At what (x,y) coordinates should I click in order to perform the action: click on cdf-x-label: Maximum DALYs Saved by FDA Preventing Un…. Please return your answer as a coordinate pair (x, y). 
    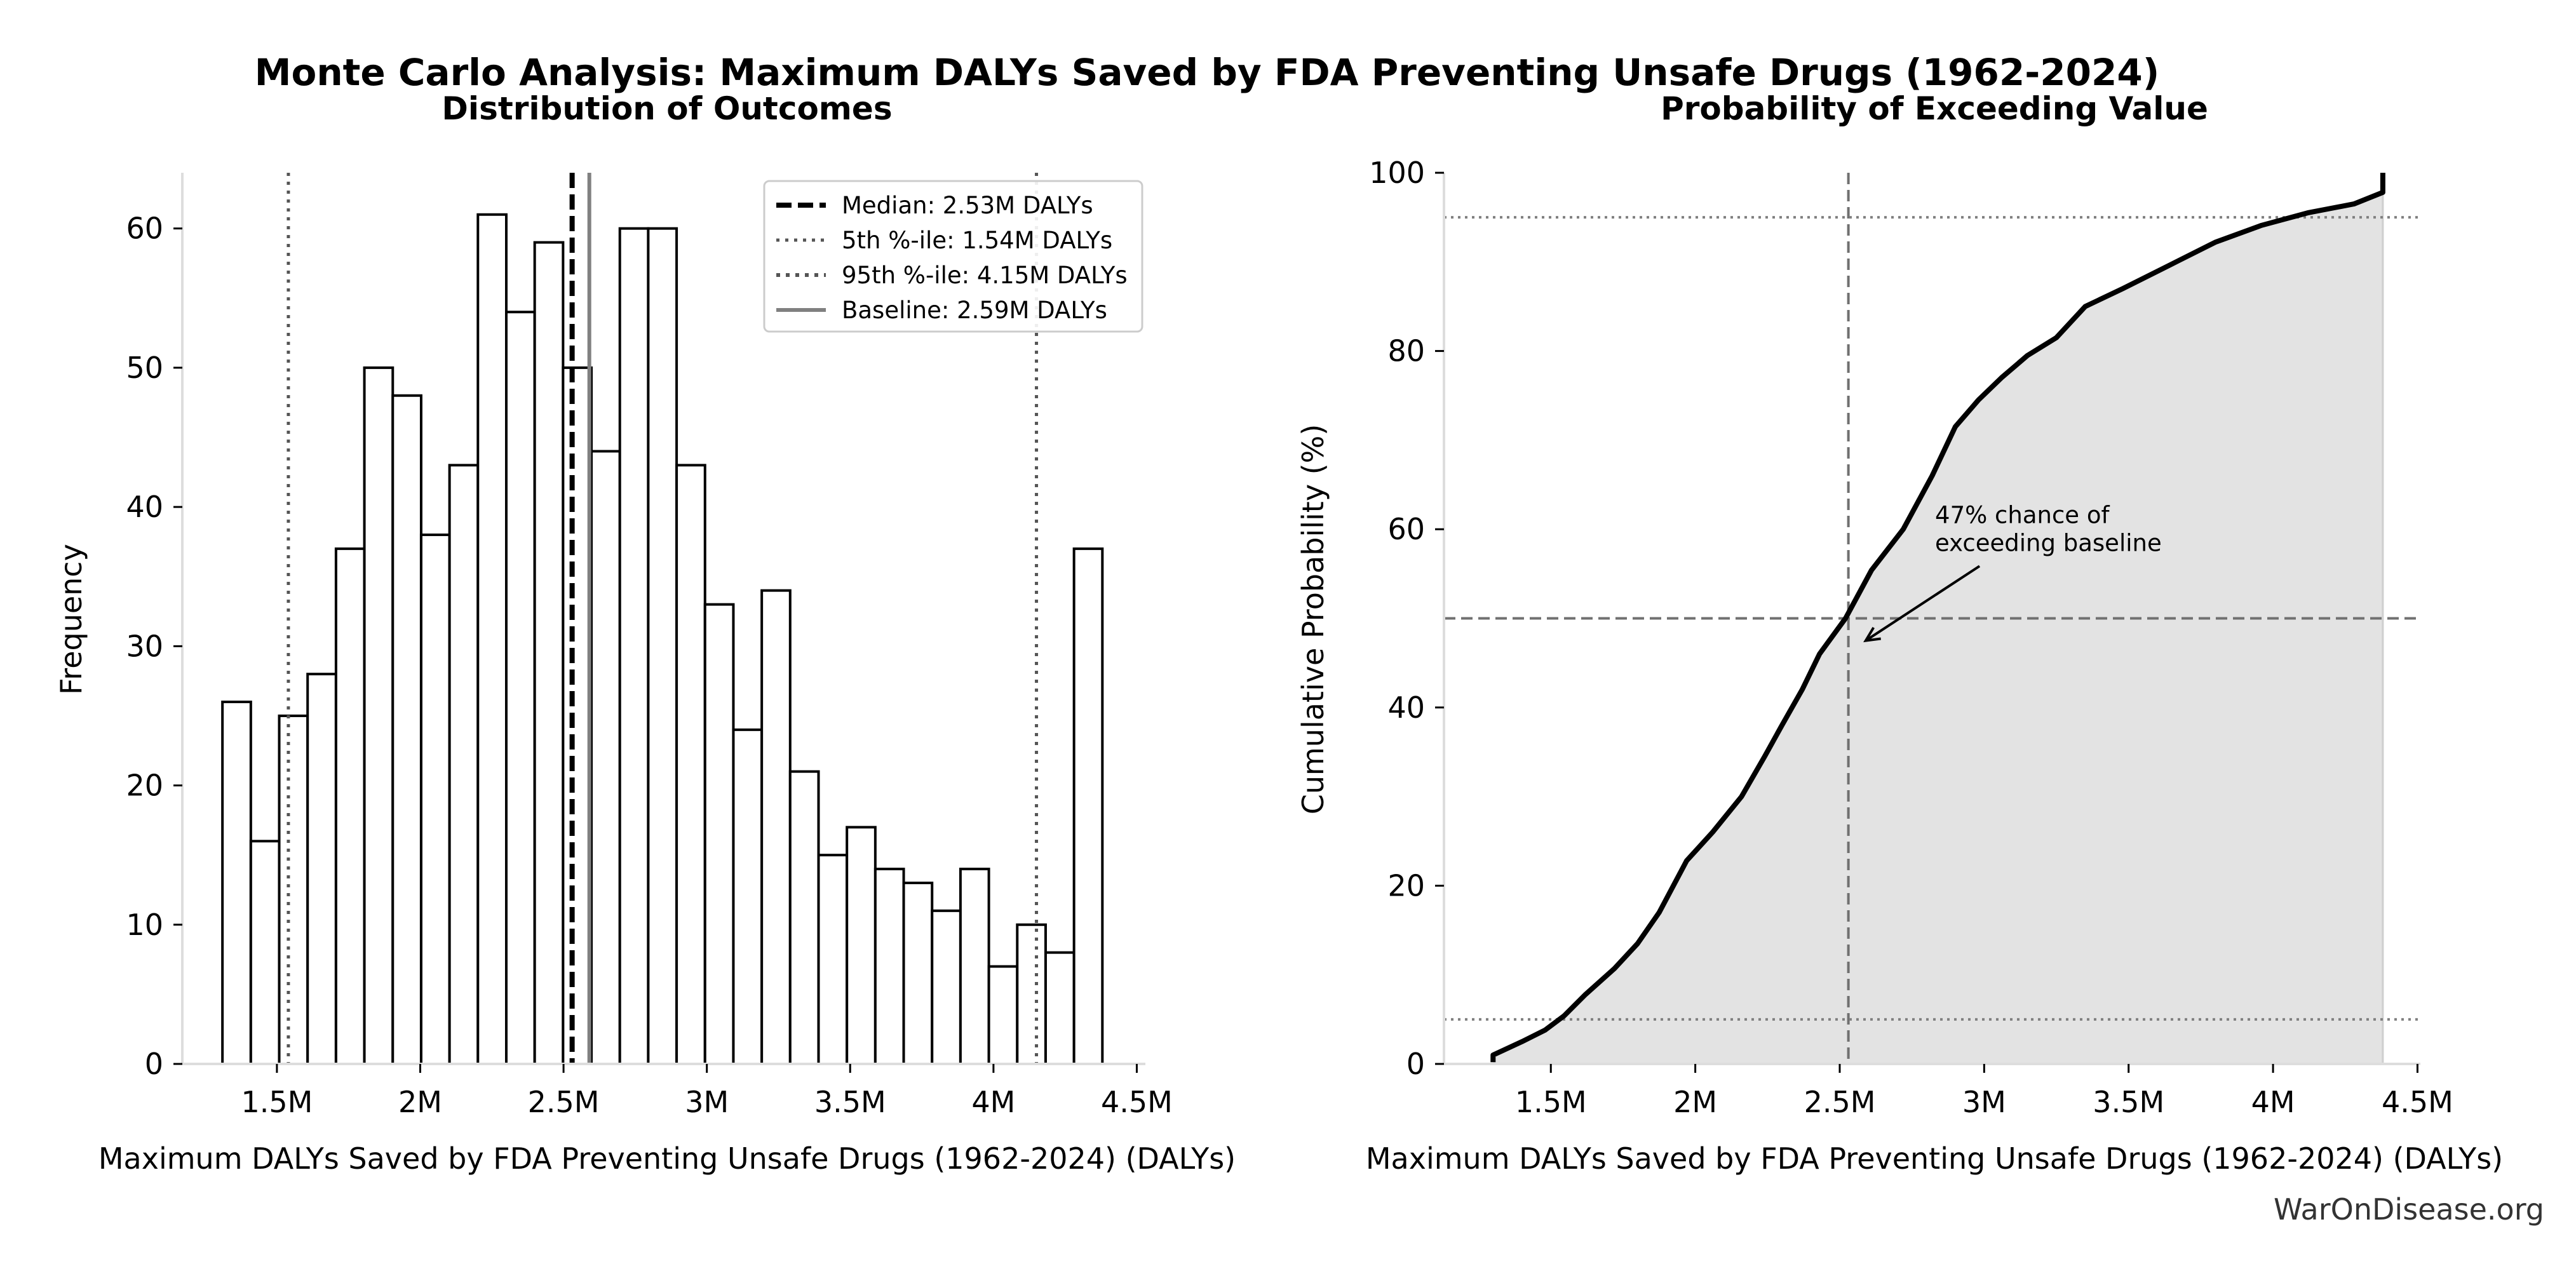
    Looking at the image, I should click on (1934, 1158).